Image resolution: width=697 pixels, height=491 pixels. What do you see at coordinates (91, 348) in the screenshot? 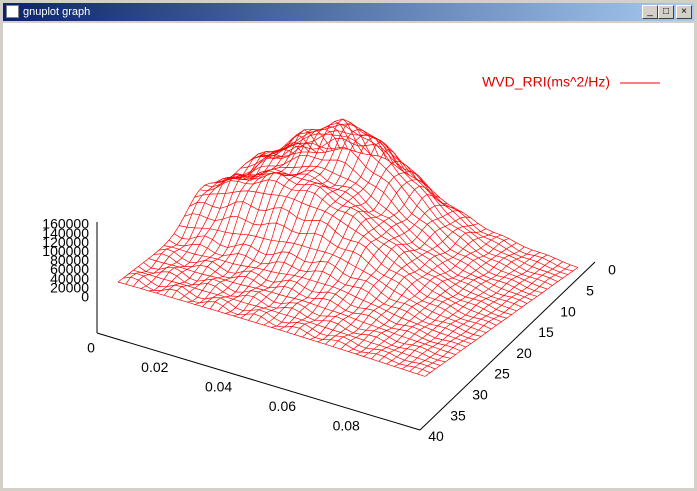
I see `x-tick-label: 0` at bounding box center [91, 348].